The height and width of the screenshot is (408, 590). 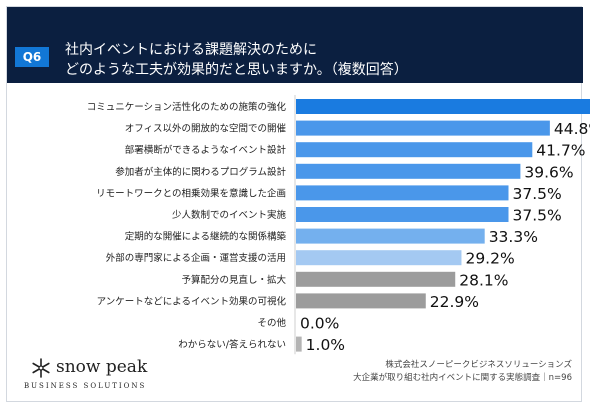 I want to click on category-label: アンケートなどによるイベント効果の可視化, so click(x=192, y=301).